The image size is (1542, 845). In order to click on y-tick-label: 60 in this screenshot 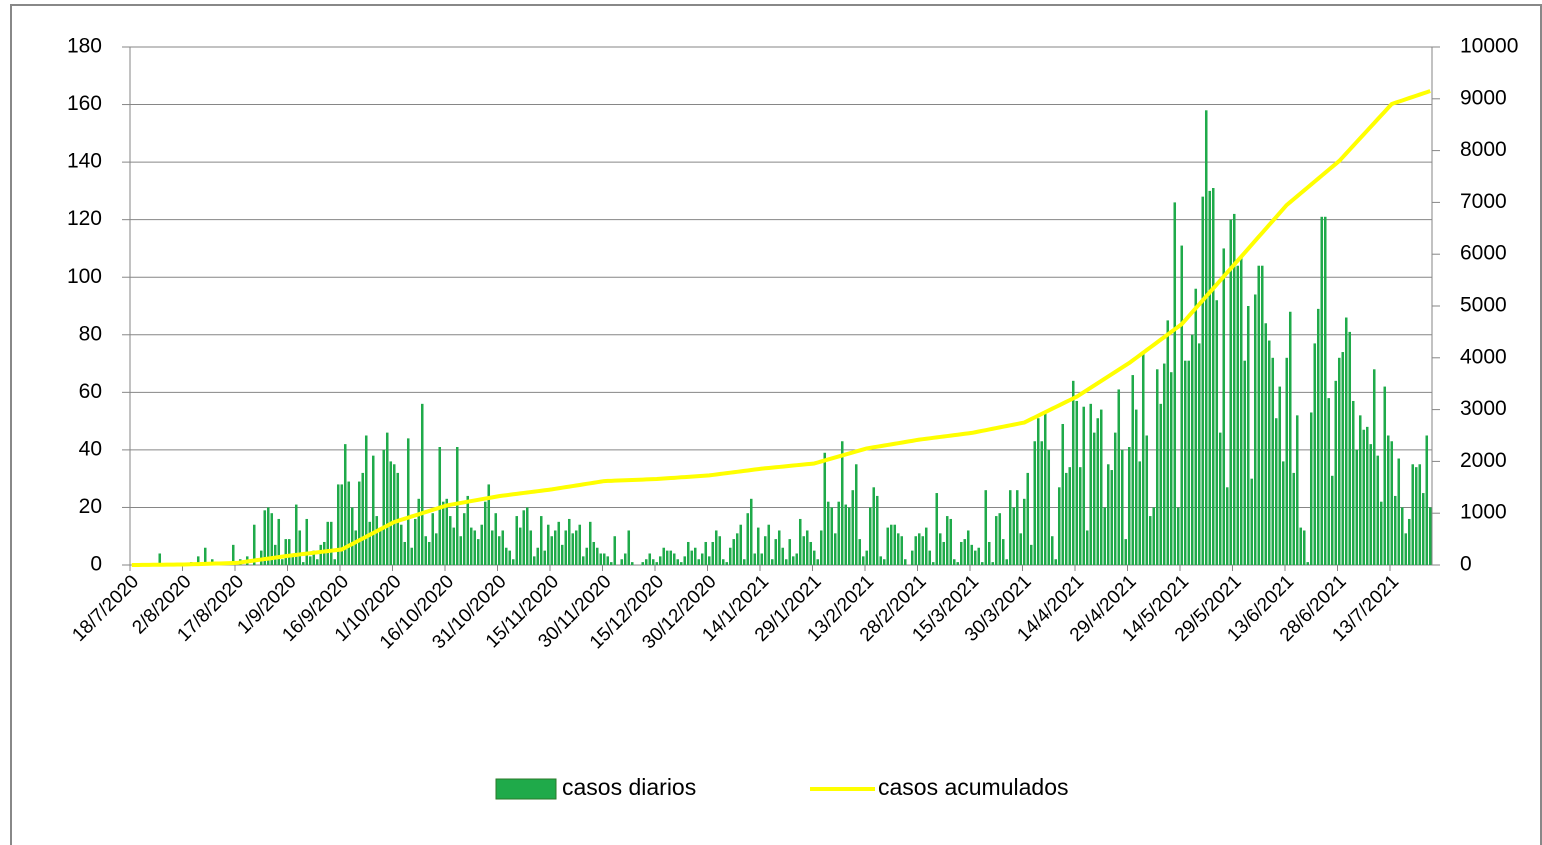, I will do `click(90, 391)`.